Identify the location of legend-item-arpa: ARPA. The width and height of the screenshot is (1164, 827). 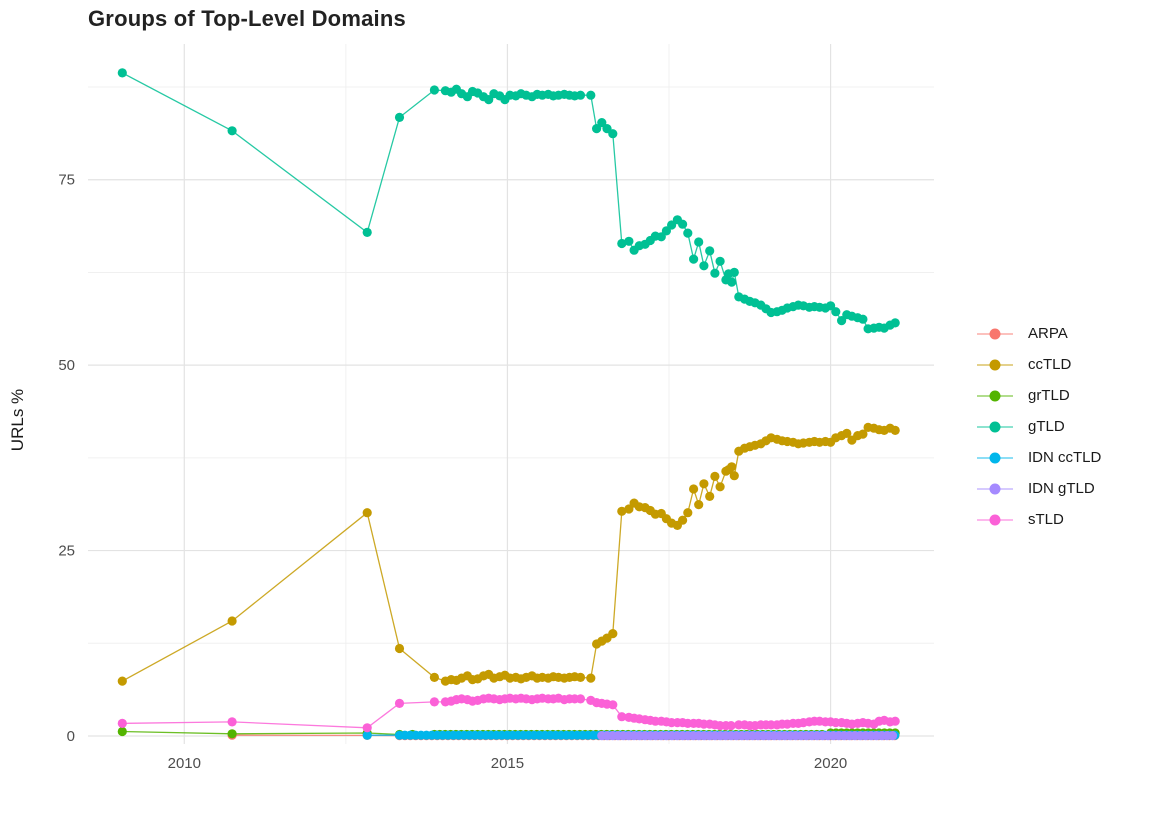
(1039, 333).